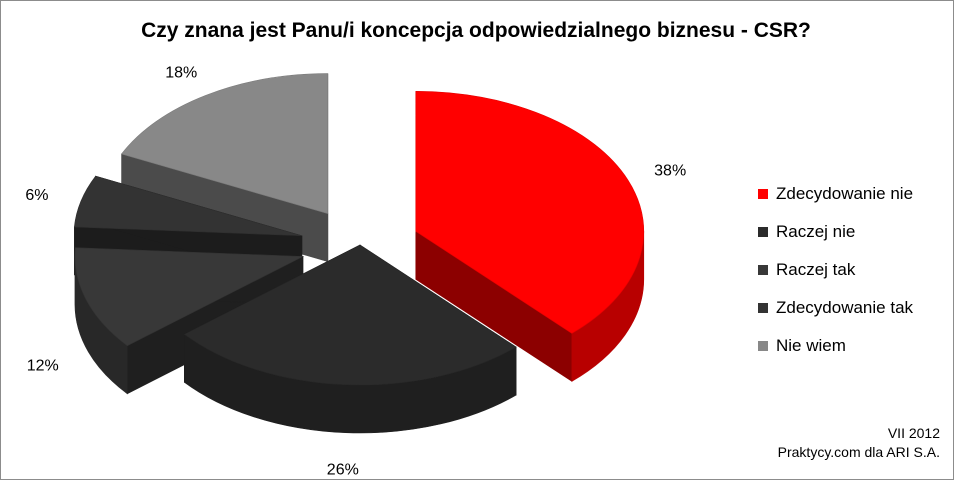 The height and width of the screenshot is (480, 954). What do you see at coordinates (858, 452) in the screenshot?
I see `source-label: Praktycy.com dla ARI S.A.` at bounding box center [858, 452].